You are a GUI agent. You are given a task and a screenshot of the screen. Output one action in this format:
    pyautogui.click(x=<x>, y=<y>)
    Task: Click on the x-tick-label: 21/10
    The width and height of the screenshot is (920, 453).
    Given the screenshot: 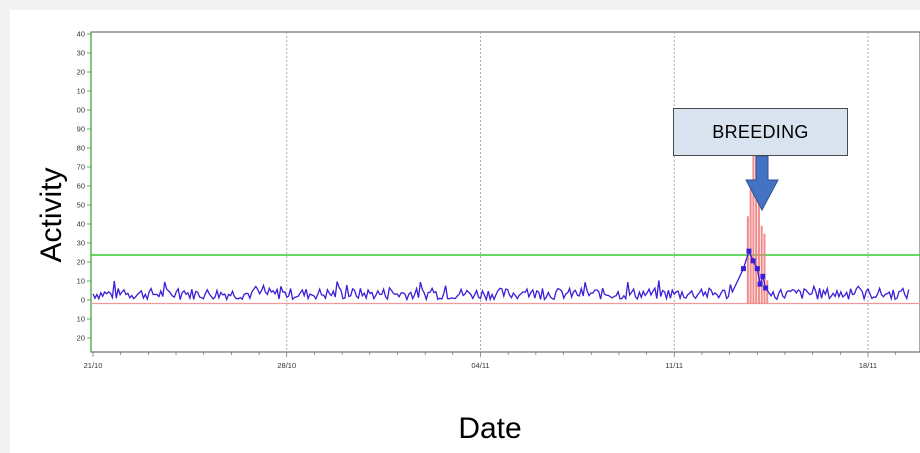 What is the action you would take?
    pyautogui.click(x=93, y=365)
    